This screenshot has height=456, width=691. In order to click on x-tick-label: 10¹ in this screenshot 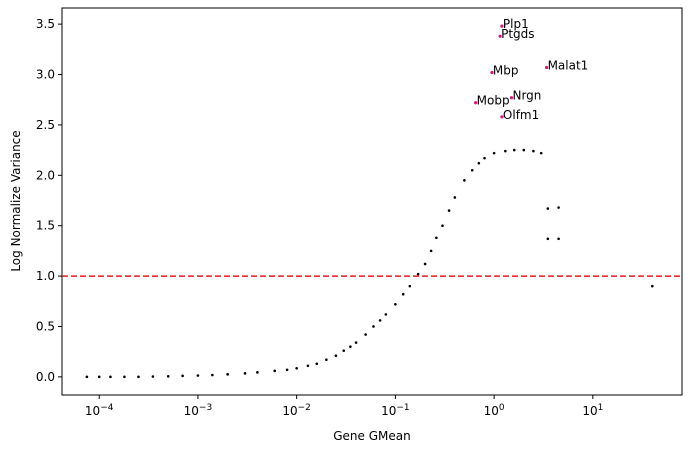, I will do `click(592, 410)`.